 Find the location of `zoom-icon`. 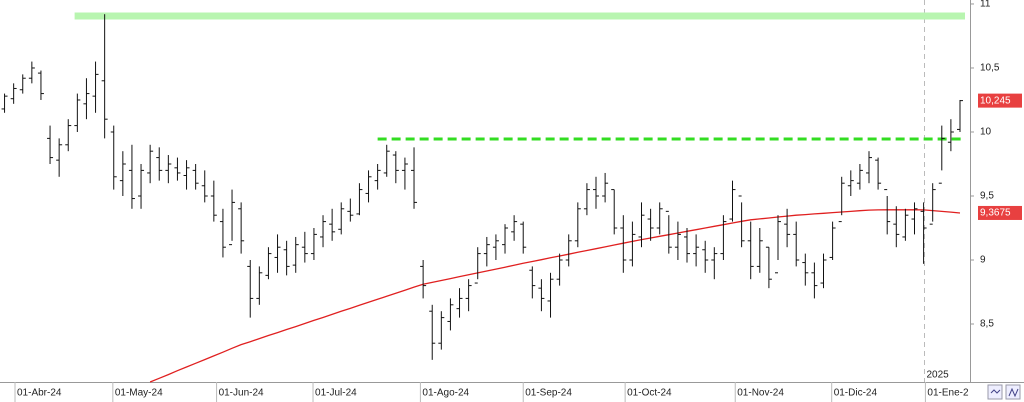

zoom-icon is located at coordinates (995, 391).